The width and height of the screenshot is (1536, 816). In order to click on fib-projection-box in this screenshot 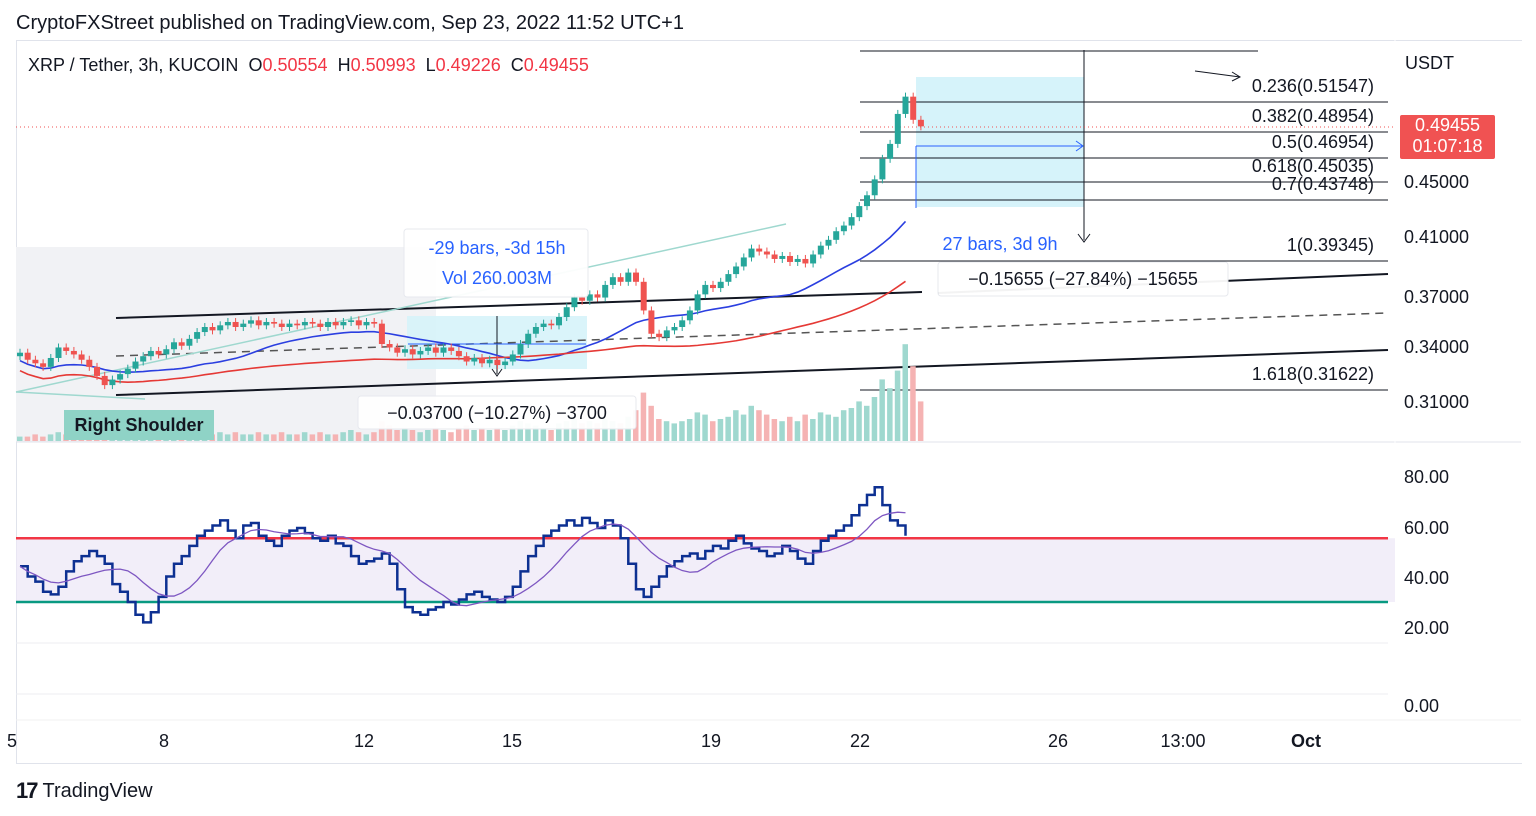, I will do `click(1000, 142)`.